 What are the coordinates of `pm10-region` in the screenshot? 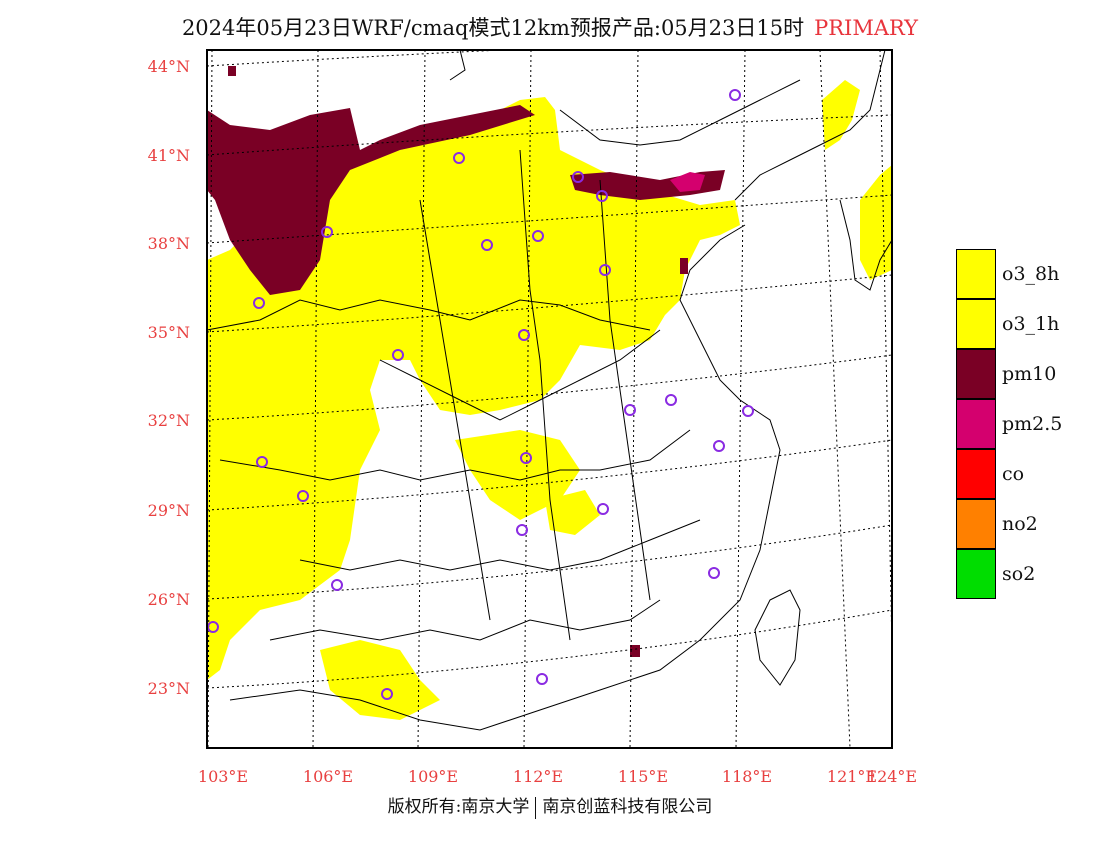 It's located at (371, 200).